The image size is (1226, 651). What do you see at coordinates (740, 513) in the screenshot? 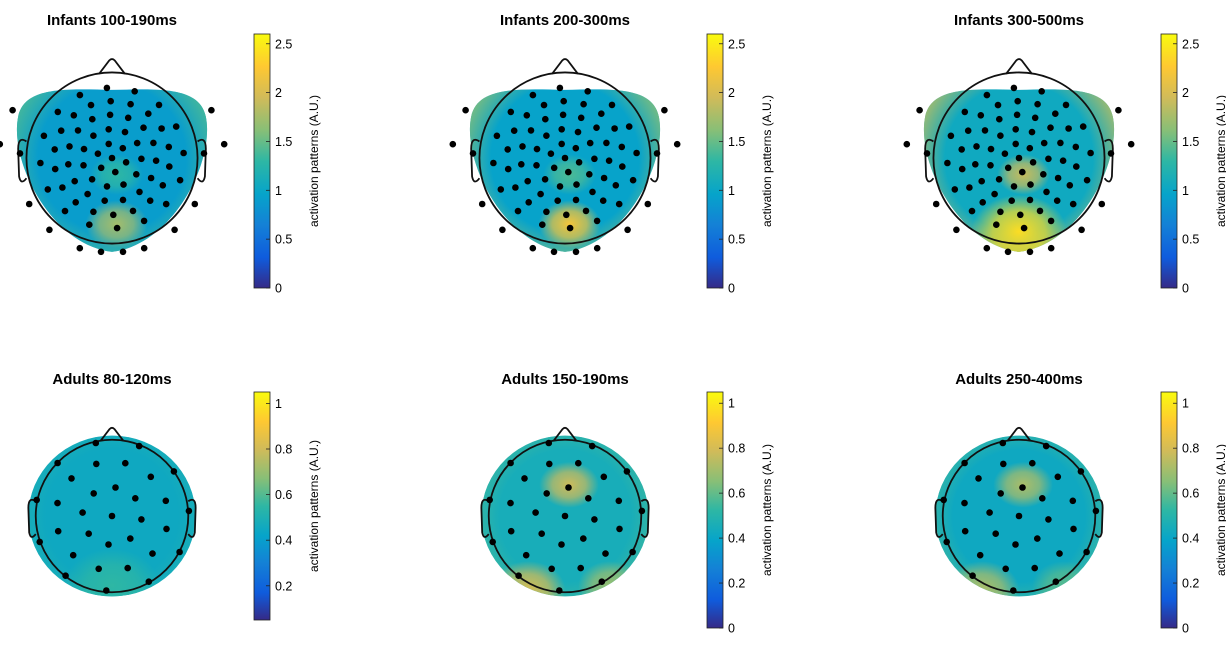
I see `colorbar: 0 0.2 0.4 0.6 0.8 1 activation patterns (A.U.)` at bounding box center [740, 513].